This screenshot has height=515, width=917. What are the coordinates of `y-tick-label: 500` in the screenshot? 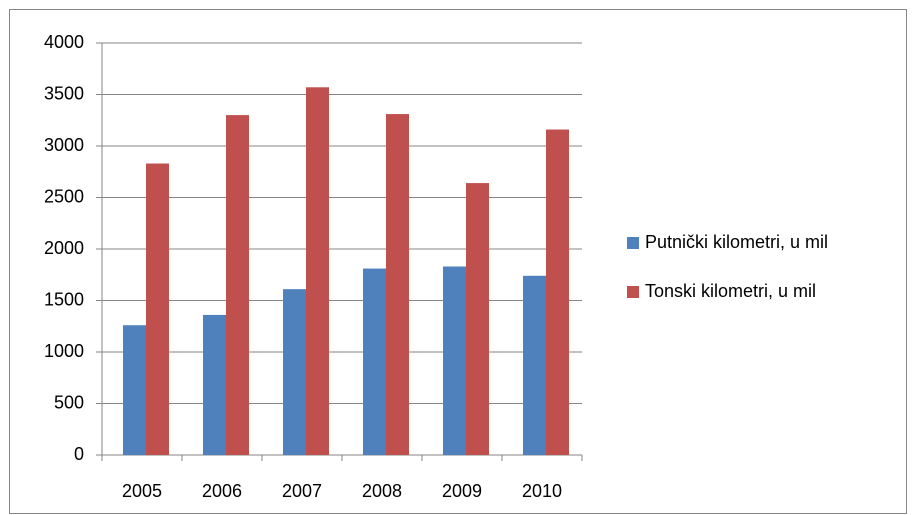 It's located at (69, 402).